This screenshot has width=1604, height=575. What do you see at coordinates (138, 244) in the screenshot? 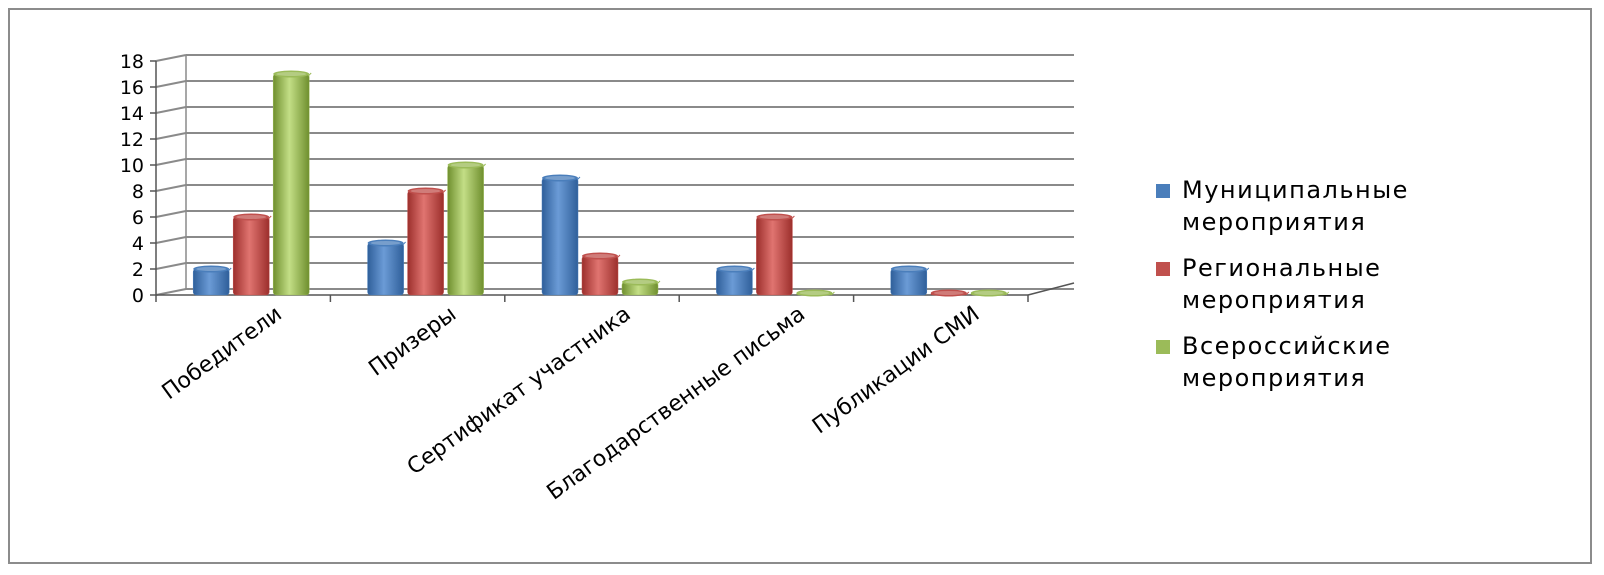
I see `y-tick-label: 4` at bounding box center [138, 244].